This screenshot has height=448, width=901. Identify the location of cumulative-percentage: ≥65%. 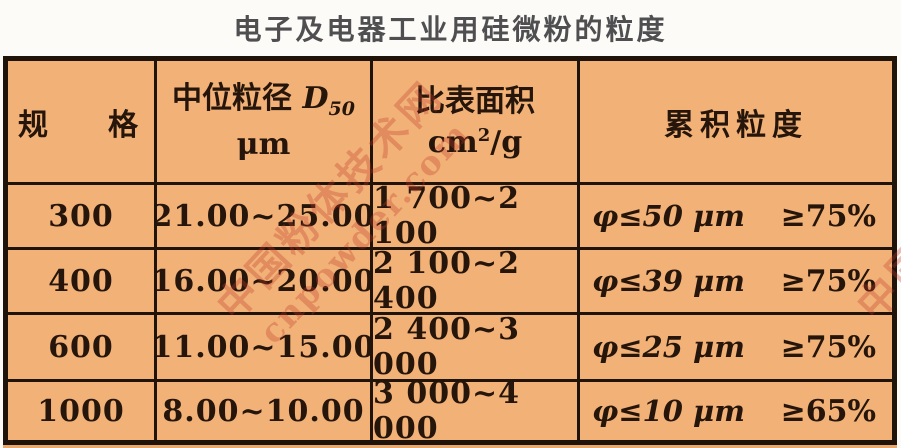
(828, 411).